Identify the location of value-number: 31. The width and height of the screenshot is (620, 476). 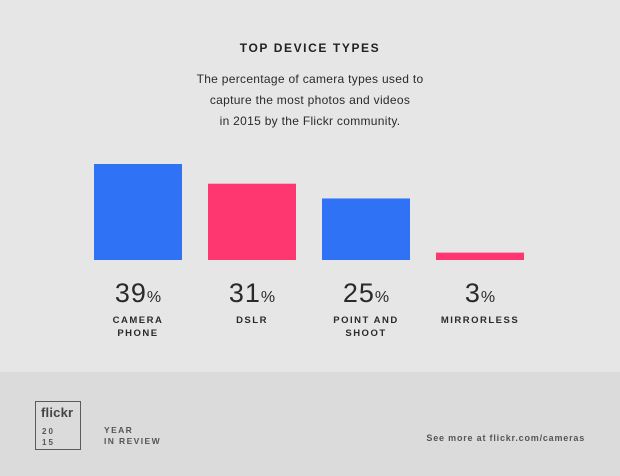
(245, 293).